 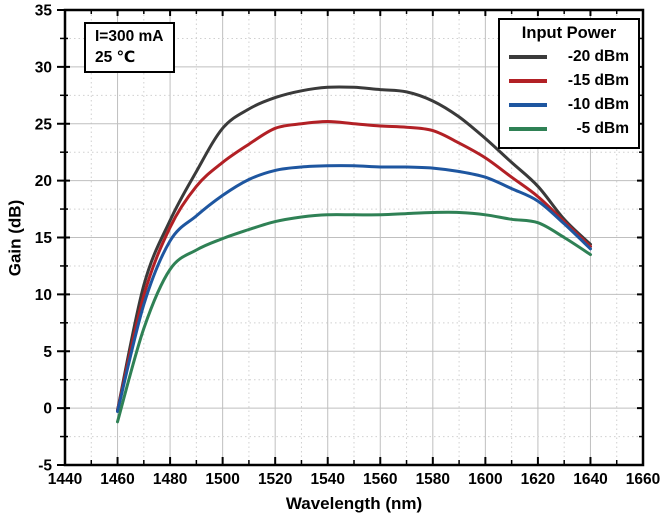 I want to click on y-tick-label: 0, so click(x=47, y=409).